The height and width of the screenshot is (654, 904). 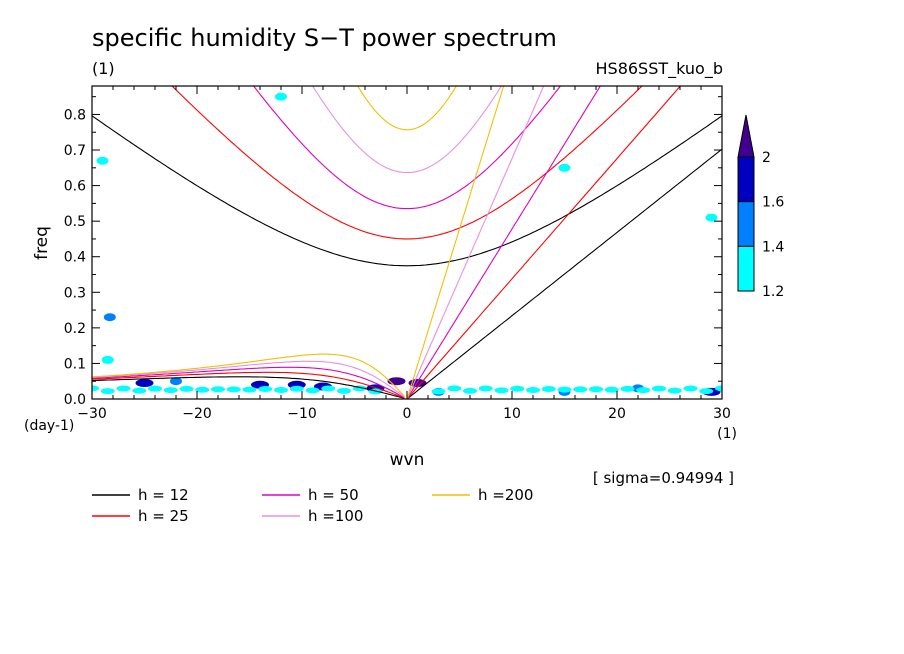 What do you see at coordinates (75, 400) in the screenshot?
I see `y-tick-label: 0.0` at bounding box center [75, 400].